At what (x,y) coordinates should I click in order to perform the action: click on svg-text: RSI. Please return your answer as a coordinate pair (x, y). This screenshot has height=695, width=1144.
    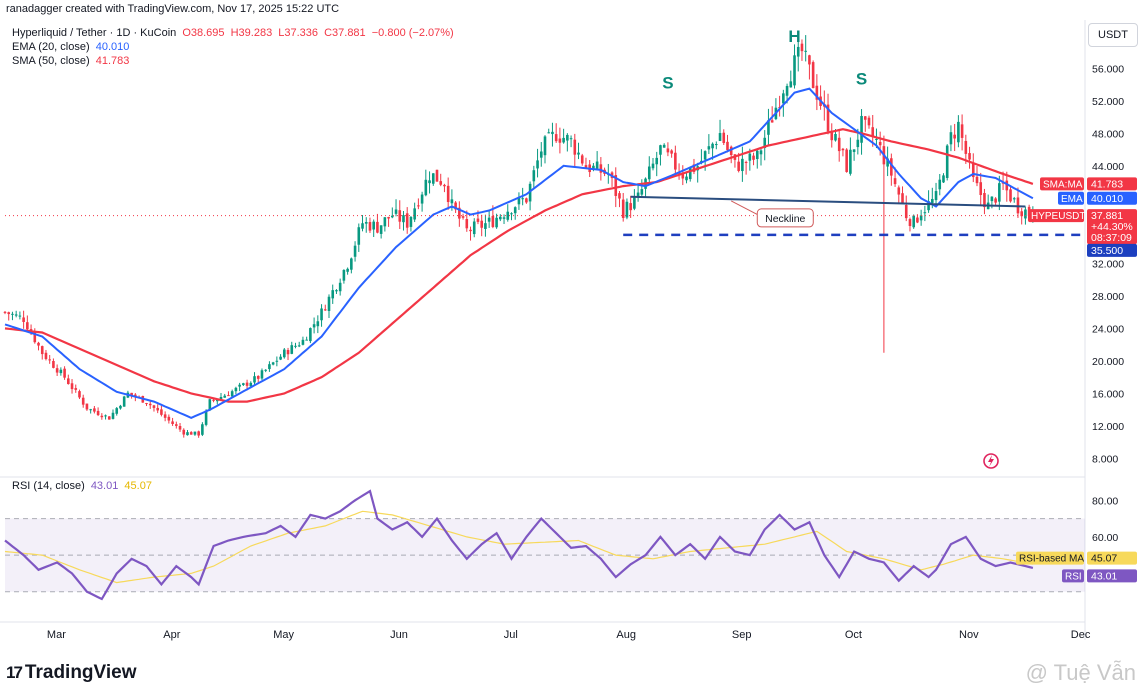
    Looking at the image, I should click on (1073, 576).